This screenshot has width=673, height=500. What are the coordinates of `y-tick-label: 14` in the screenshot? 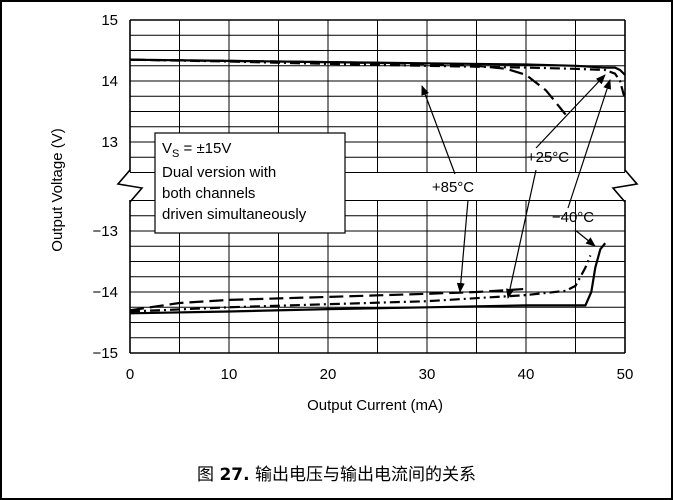 It's located at (109, 81).